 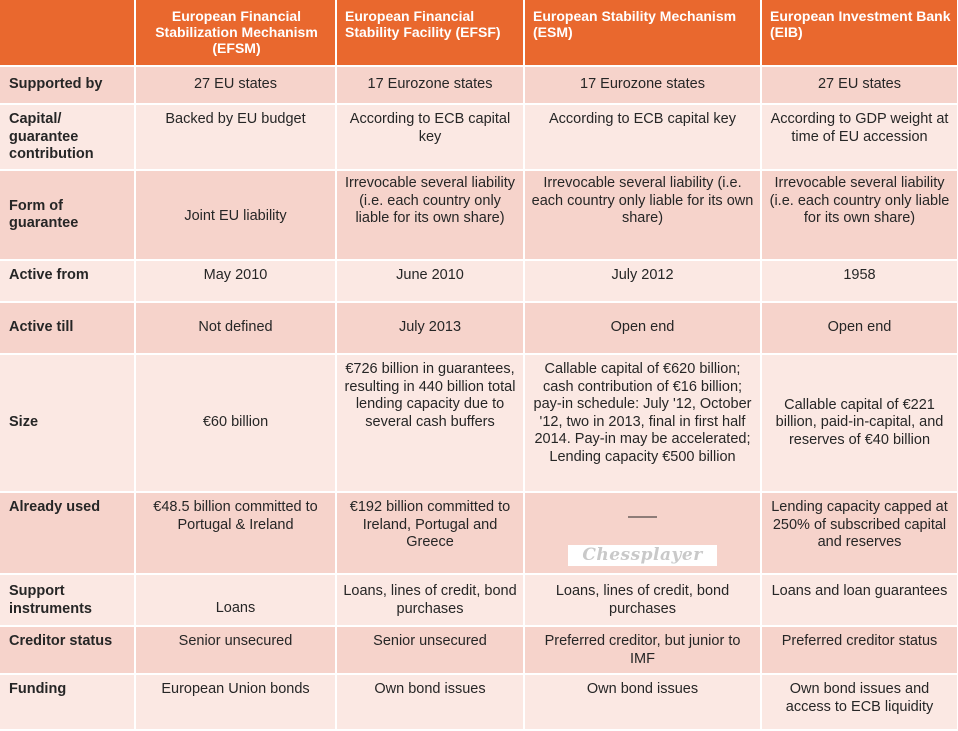 What do you see at coordinates (68, 702) in the screenshot?
I see `row-label: Funding` at bounding box center [68, 702].